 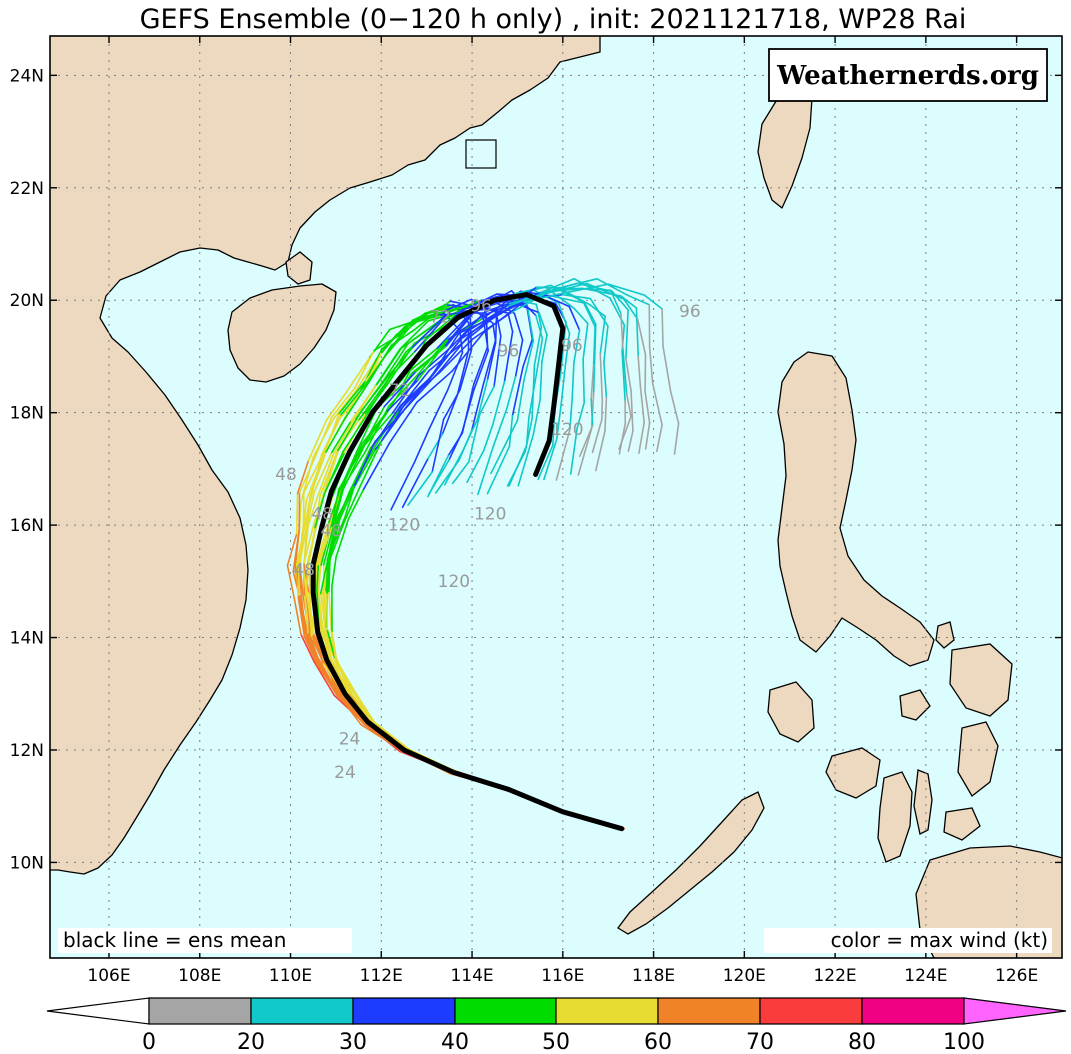 I want to click on lon-tick-label: 110E, so click(x=290, y=976).